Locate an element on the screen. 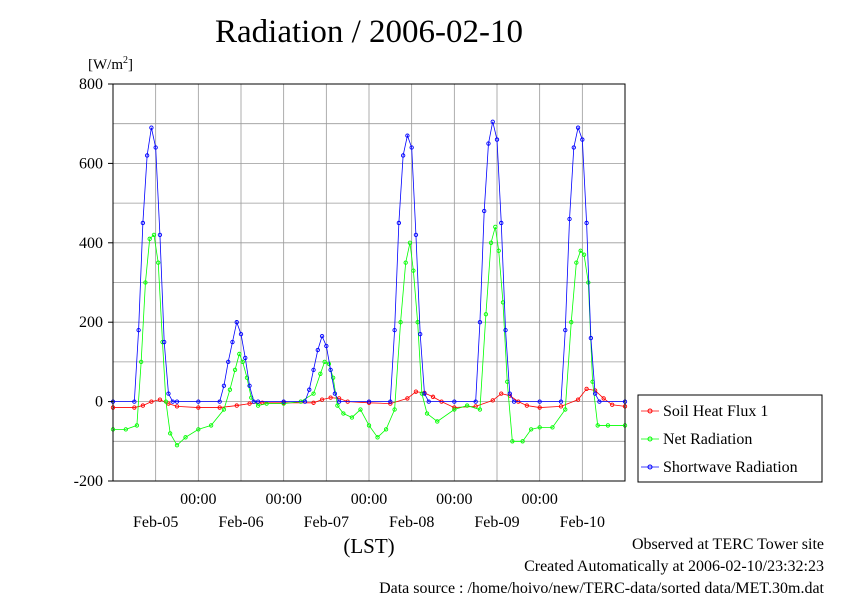 This screenshot has height=598, width=842. x-tick-date-label: Feb-05 is located at coordinates (155, 522).